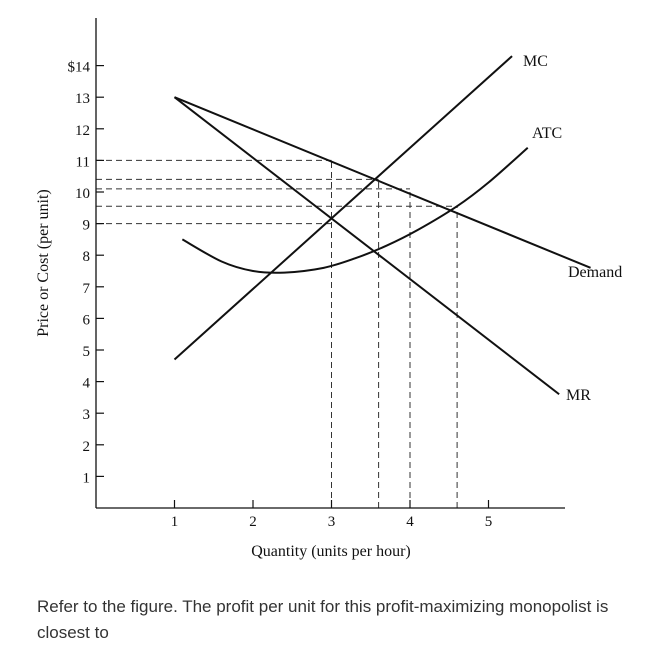  Describe the element at coordinates (87, 289) in the screenshot. I see `y-tick-label: 7` at that location.